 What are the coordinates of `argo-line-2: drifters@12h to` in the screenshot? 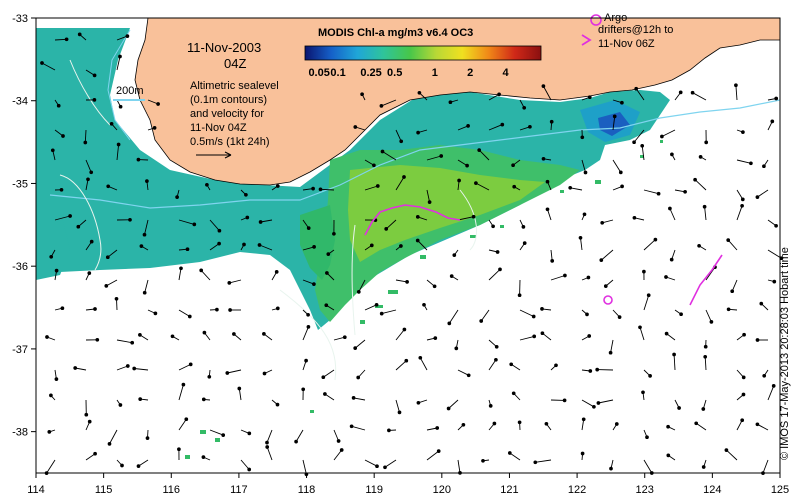 It's located at (636, 30).